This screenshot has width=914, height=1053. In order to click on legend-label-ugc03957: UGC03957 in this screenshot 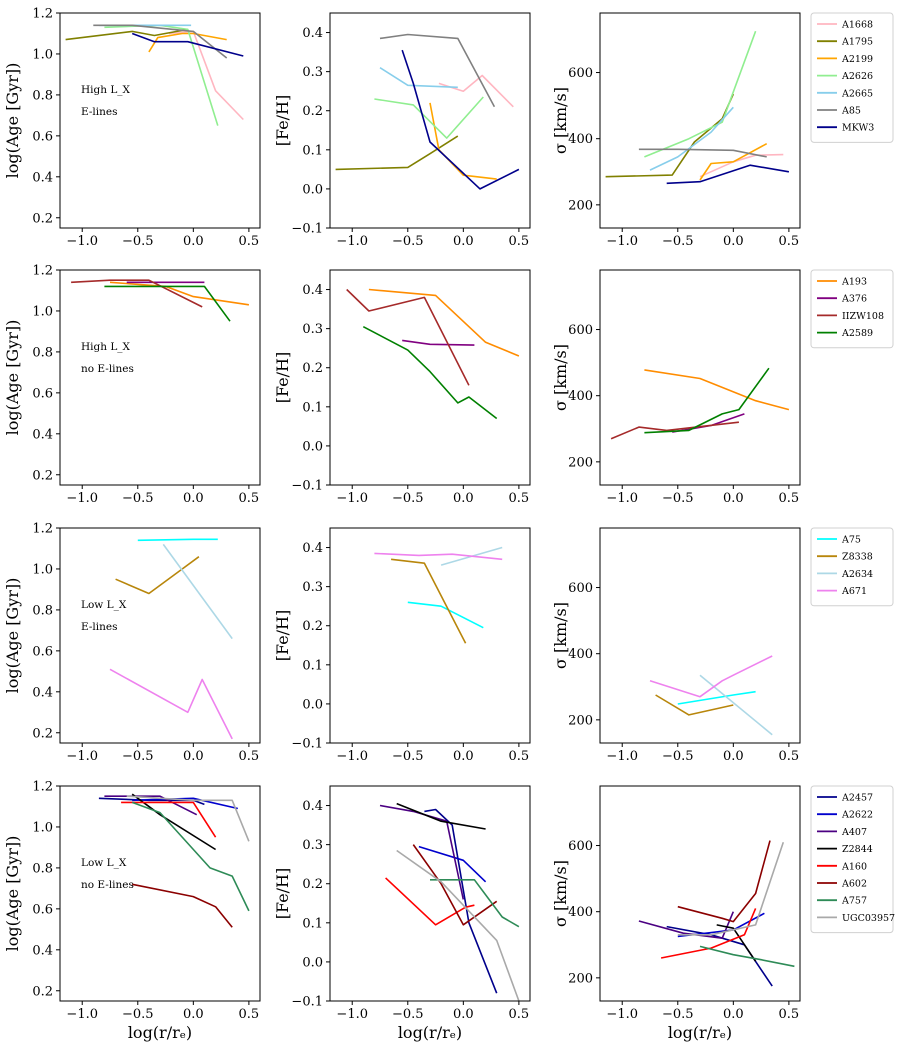, I will do `click(868, 918)`.